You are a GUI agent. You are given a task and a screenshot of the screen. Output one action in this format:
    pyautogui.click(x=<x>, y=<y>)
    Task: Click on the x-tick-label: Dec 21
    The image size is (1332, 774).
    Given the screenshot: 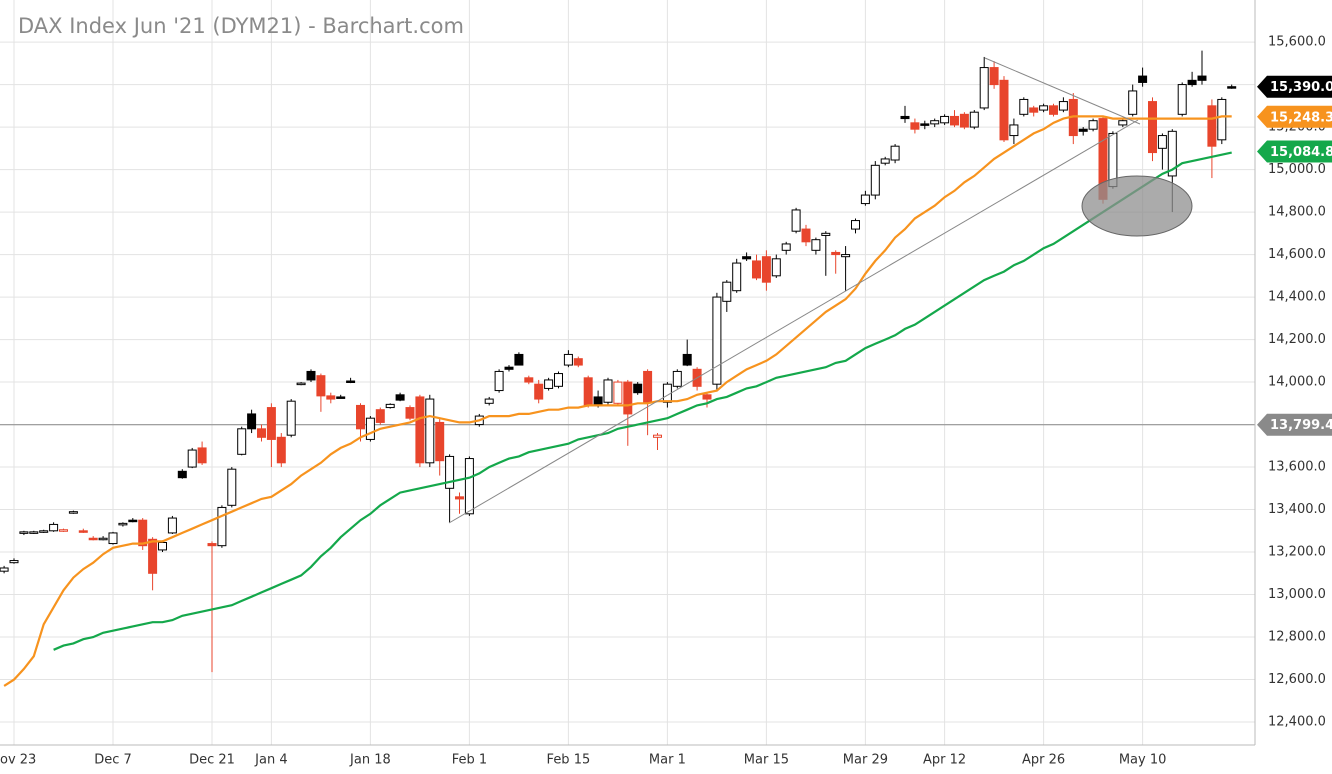 What is the action you would take?
    pyautogui.click(x=212, y=760)
    